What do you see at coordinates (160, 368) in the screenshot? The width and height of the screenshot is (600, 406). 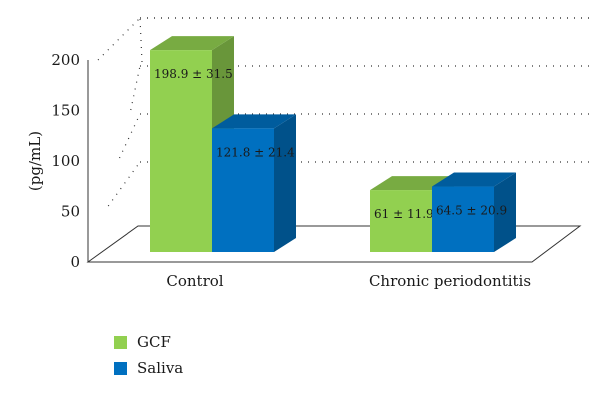 I see `legend-label: Saliva` at bounding box center [160, 368].